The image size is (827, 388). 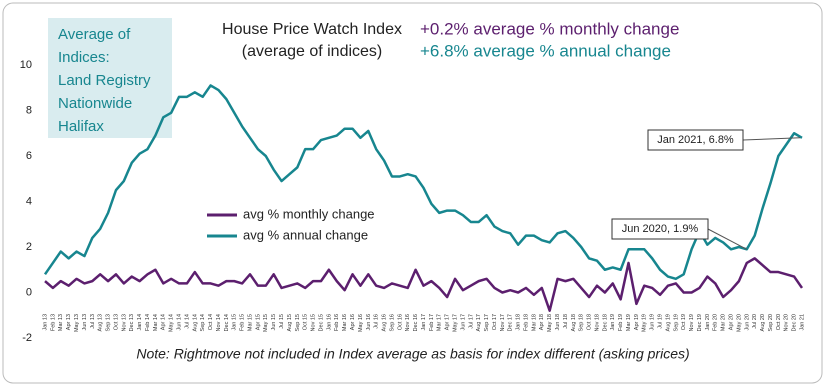 I want to click on x-tick-label: Jun 17, so click(x=463, y=322).